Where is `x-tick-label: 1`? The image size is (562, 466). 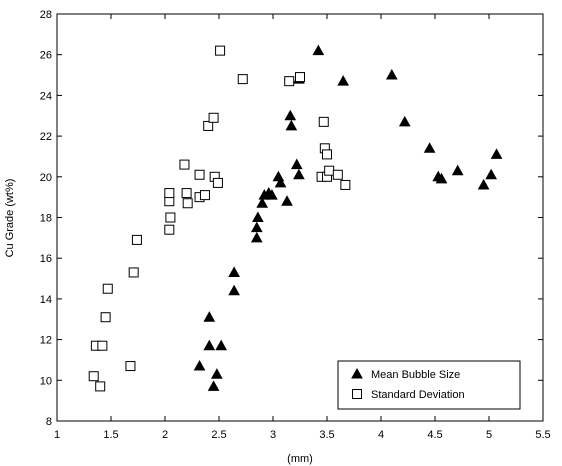 x-tick-label: 1 is located at coordinates (57, 435).